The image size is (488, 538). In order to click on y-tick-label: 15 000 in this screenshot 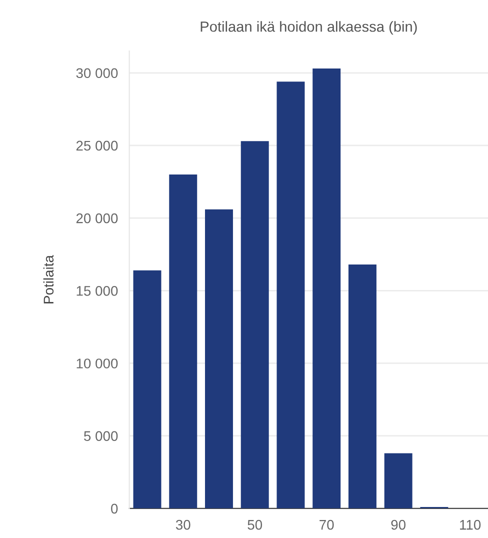, I will do `click(97, 291)`.